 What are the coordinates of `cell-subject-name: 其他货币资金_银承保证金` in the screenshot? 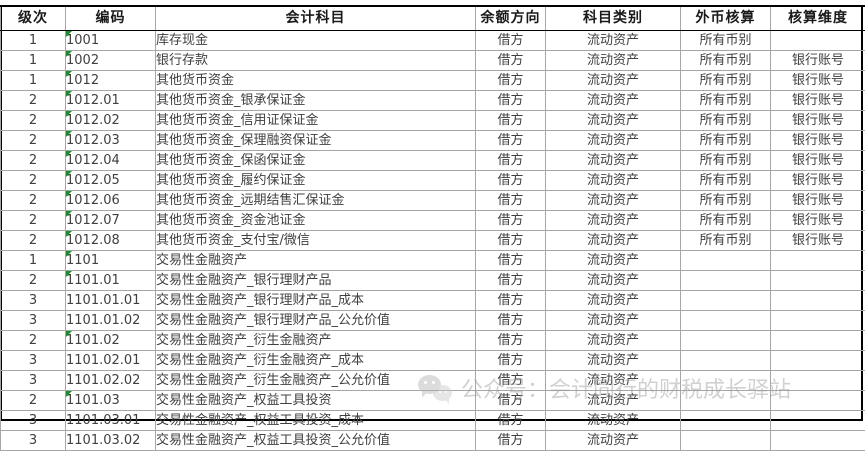 It's located at (316, 101).